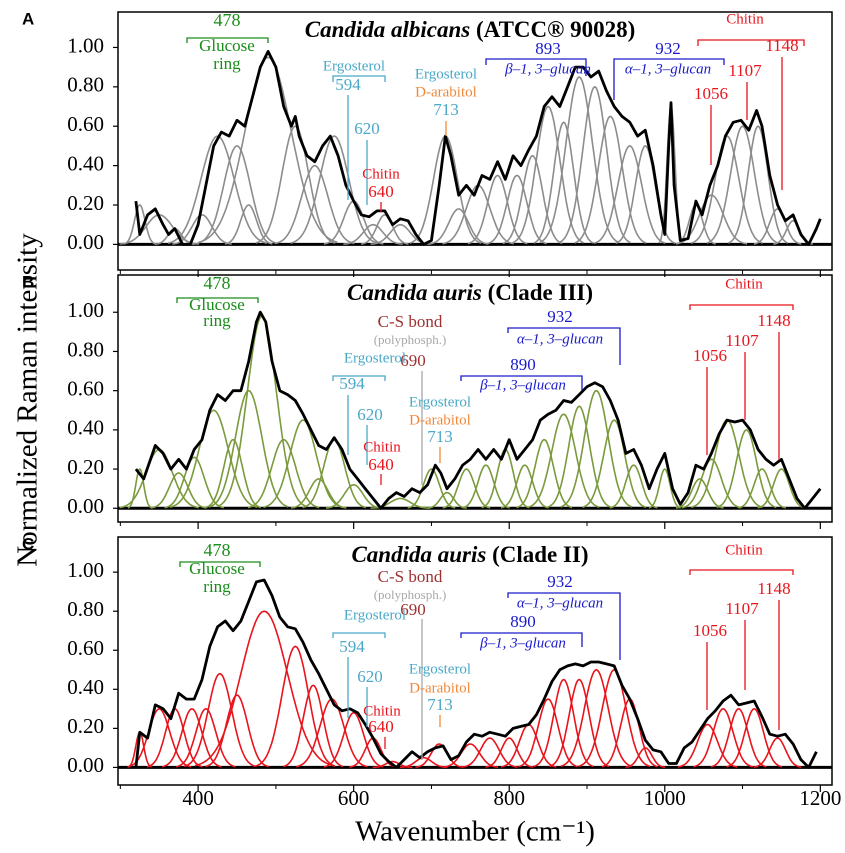 This screenshot has height=853, width=845. I want to click on x-tick-label: 1200, so click(820, 798).